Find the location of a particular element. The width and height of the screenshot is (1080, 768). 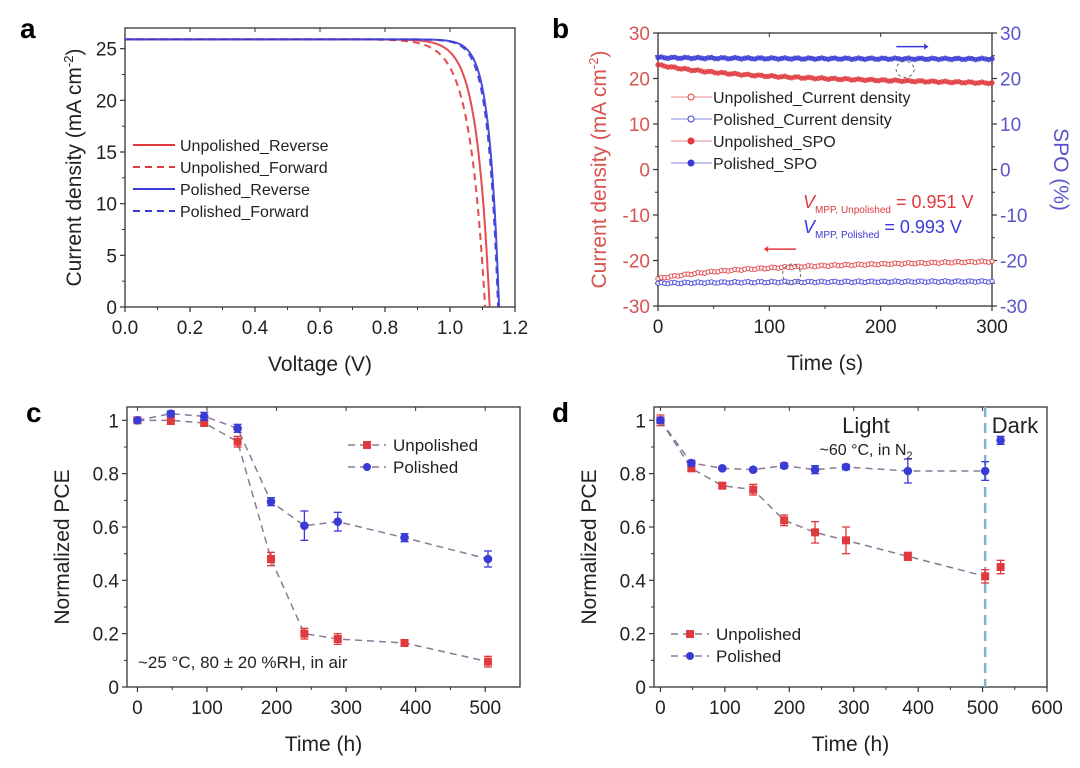

y-tick-label: -10 is located at coordinates (636, 216).